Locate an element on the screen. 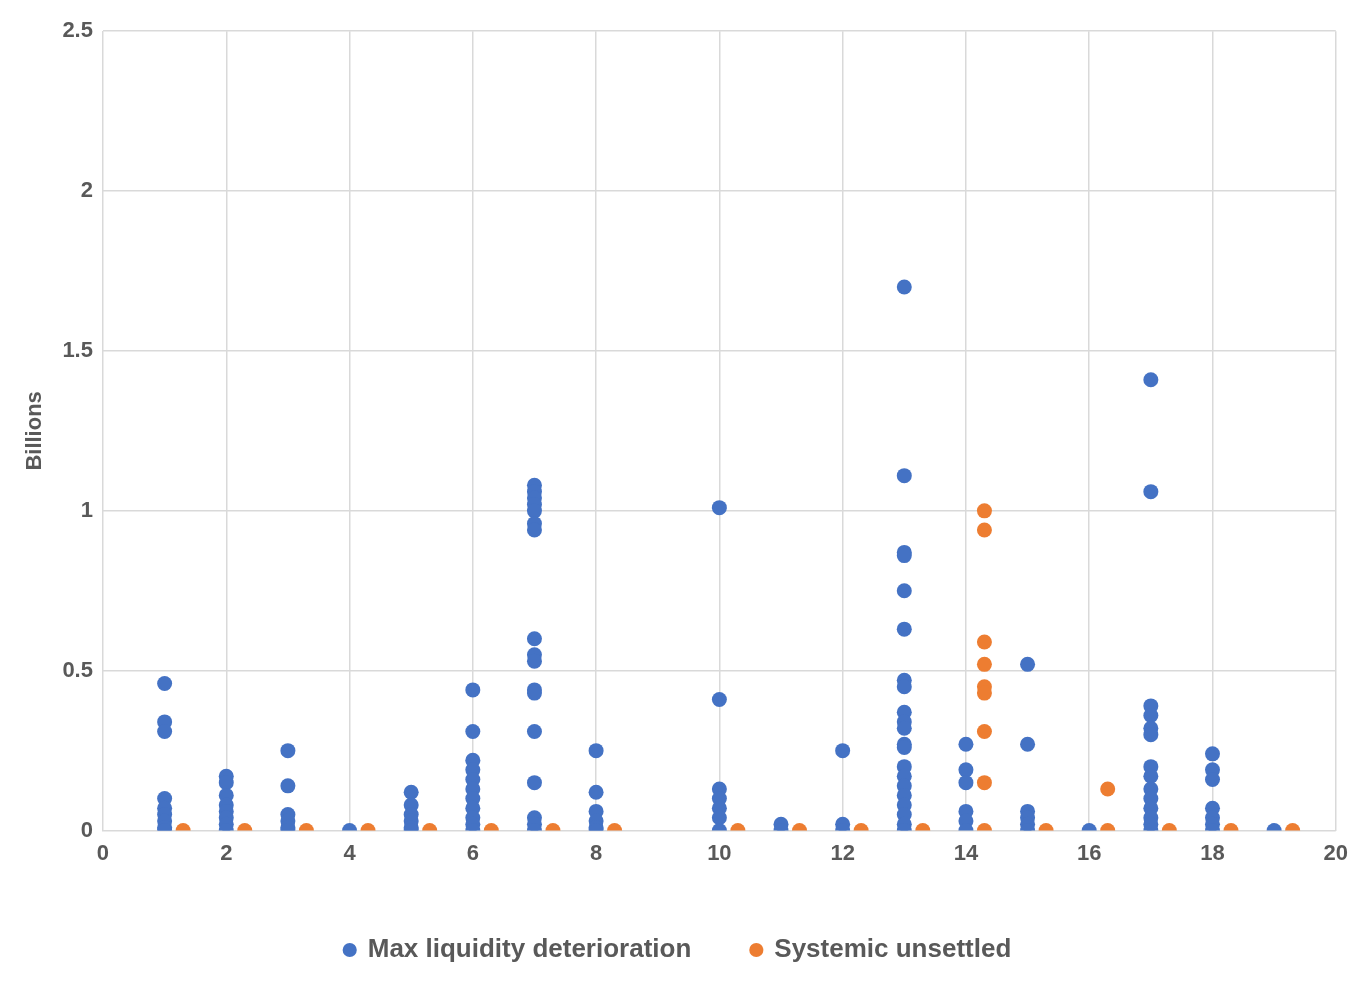 The width and height of the screenshot is (1366, 993). y-tick-label: 0 is located at coordinates (86, 829).